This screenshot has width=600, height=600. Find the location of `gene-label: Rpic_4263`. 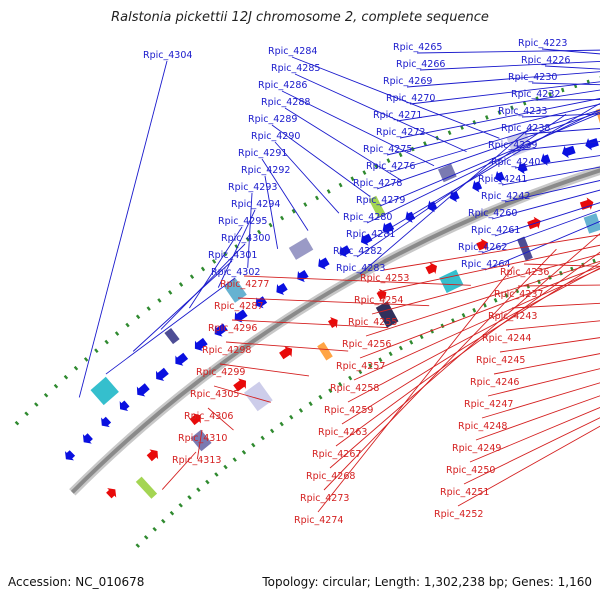

gene-label: Rpic_4263 is located at coordinates (342, 432).